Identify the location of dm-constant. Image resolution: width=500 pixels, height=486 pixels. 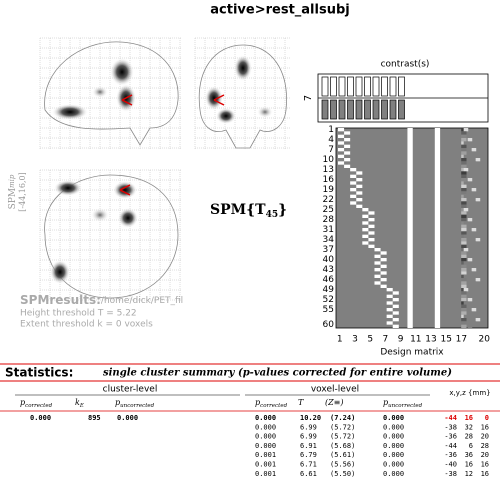
(410, 228).